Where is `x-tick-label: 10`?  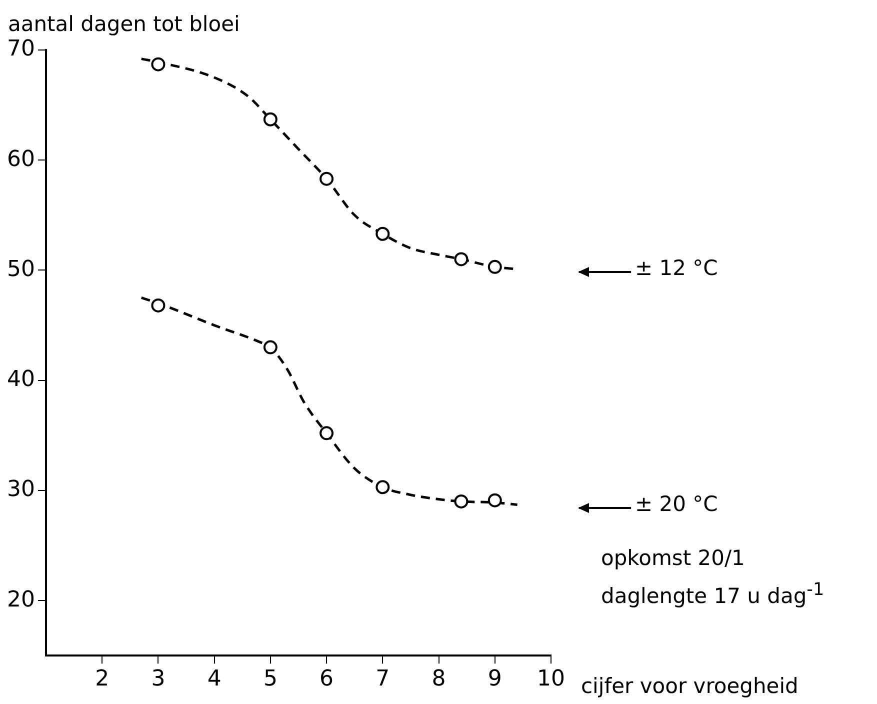 x-tick-label: 10 is located at coordinates (551, 679).